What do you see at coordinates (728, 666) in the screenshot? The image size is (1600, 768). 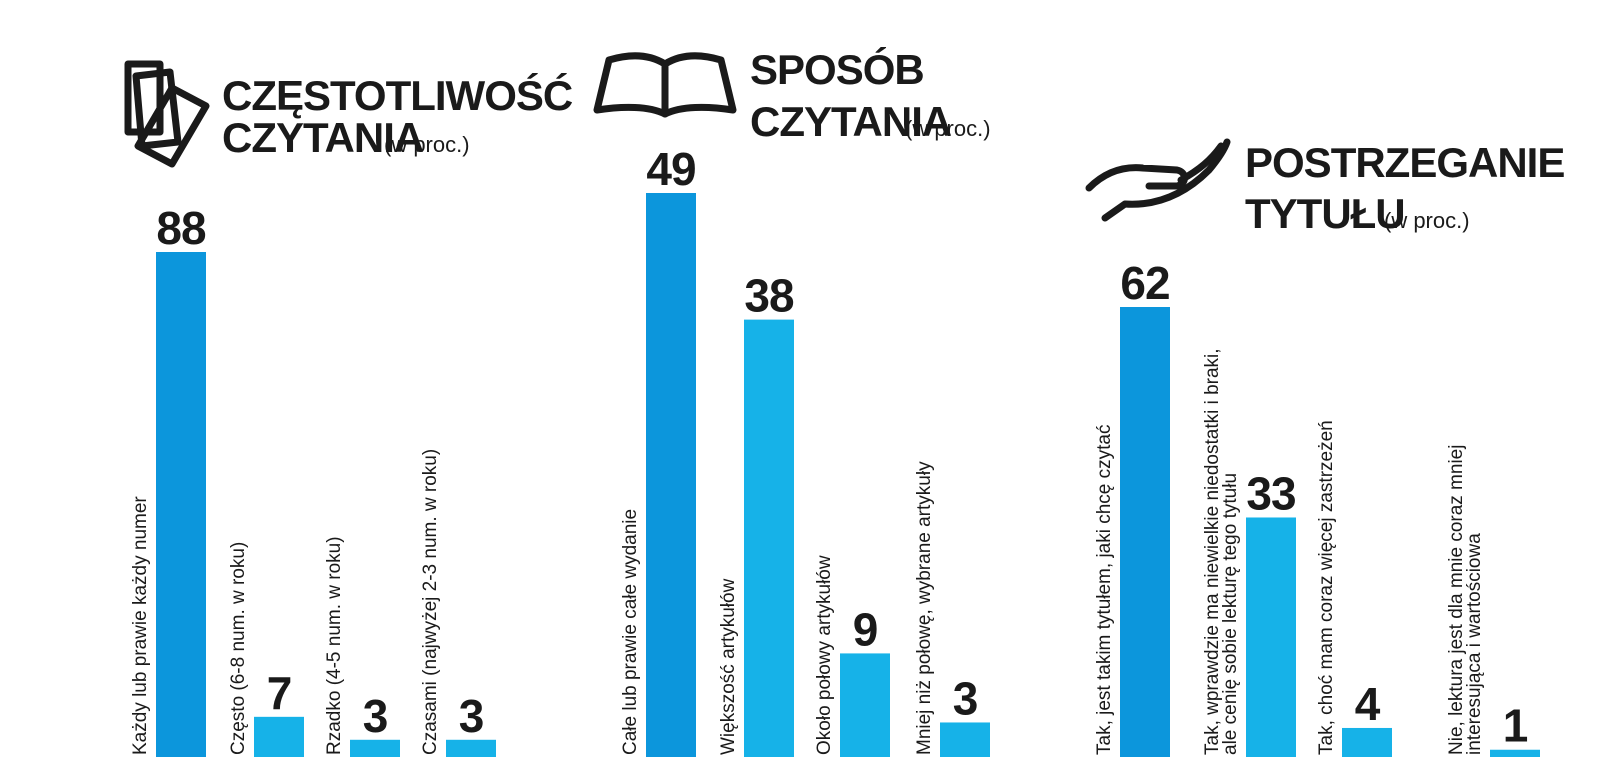 I see `category-label: Większość artykułów` at bounding box center [728, 666].